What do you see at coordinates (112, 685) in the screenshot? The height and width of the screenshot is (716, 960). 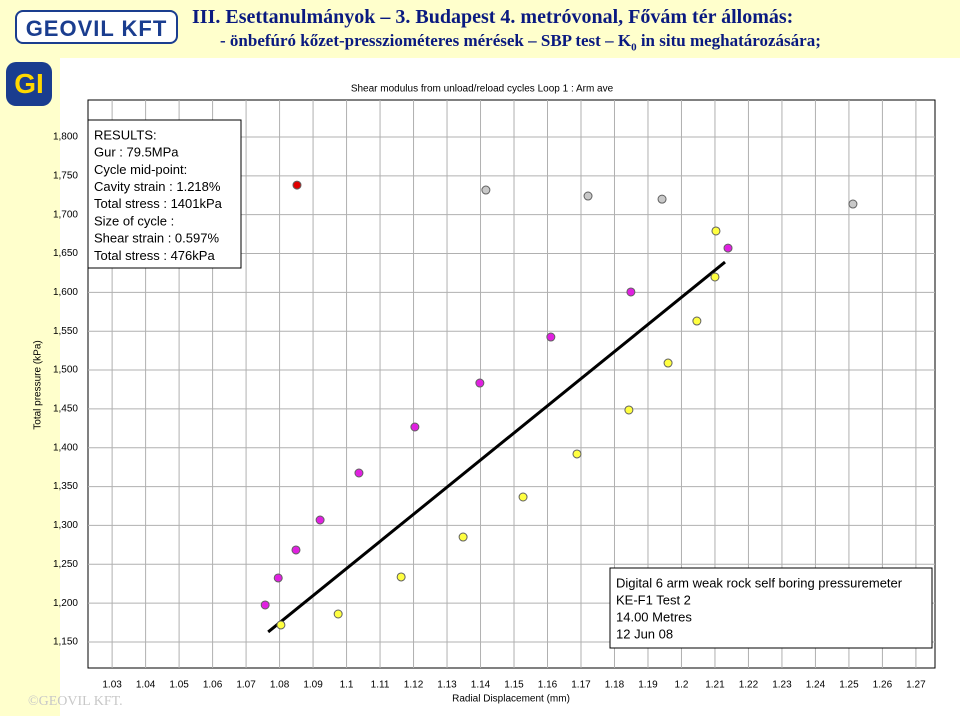 I see `x-tick-label: 1.03` at bounding box center [112, 685].